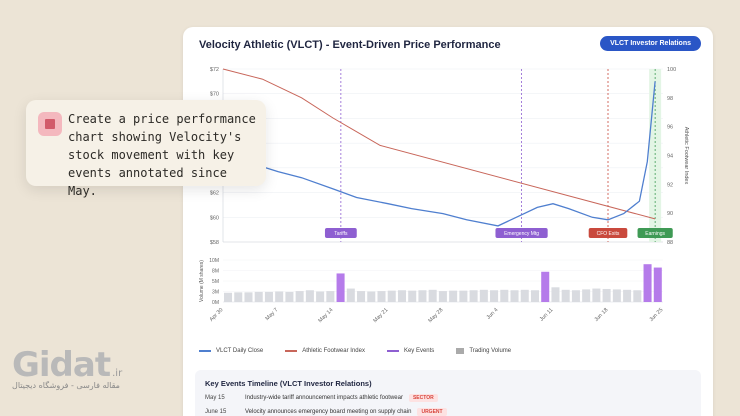 This screenshot has height=416, width=740. What do you see at coordinates (670, 243) in the screenshot?
I see `y2-tick-label: 88` at bounding box center [670, 243].